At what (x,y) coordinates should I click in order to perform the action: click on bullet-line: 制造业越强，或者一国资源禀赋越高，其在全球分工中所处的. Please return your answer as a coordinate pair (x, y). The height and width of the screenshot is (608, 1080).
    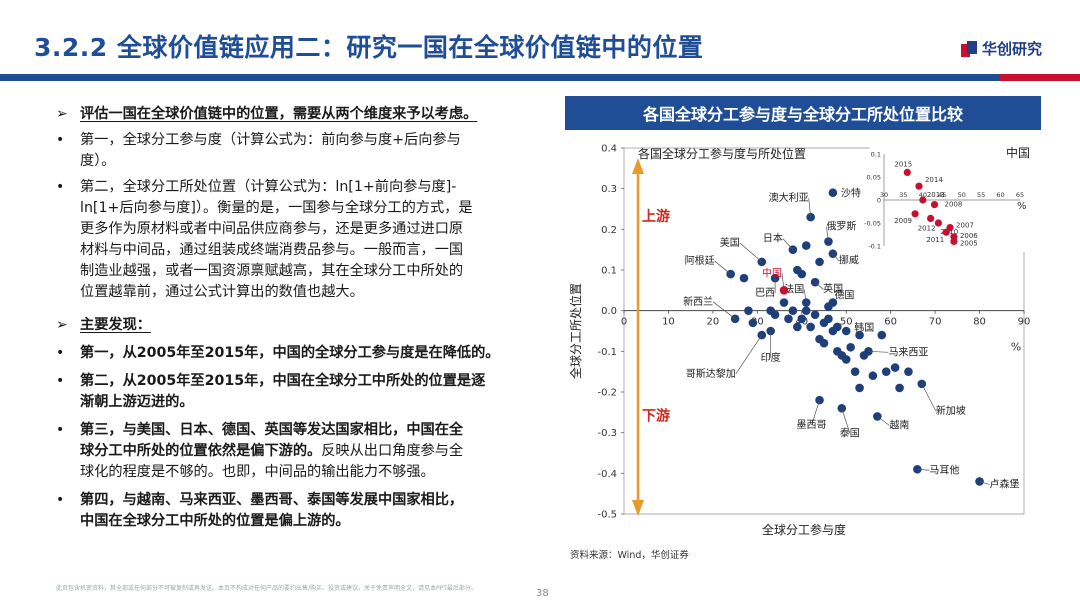
    Looking at the image, I should click on (272, 271).